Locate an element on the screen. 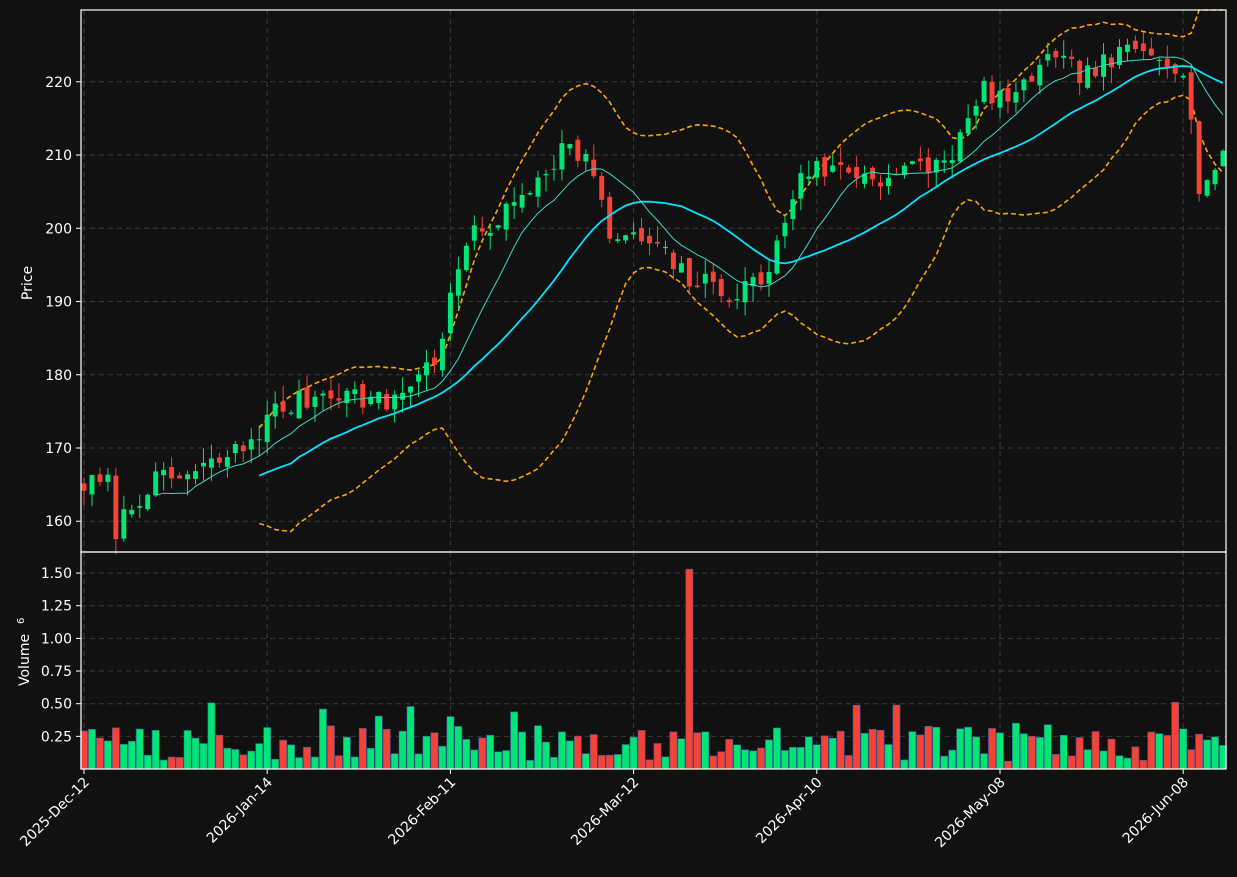 Image resolution: width=1237 pixels, height=877 pixels. price-tick-label: 190 is located at coordinates (58, 303).